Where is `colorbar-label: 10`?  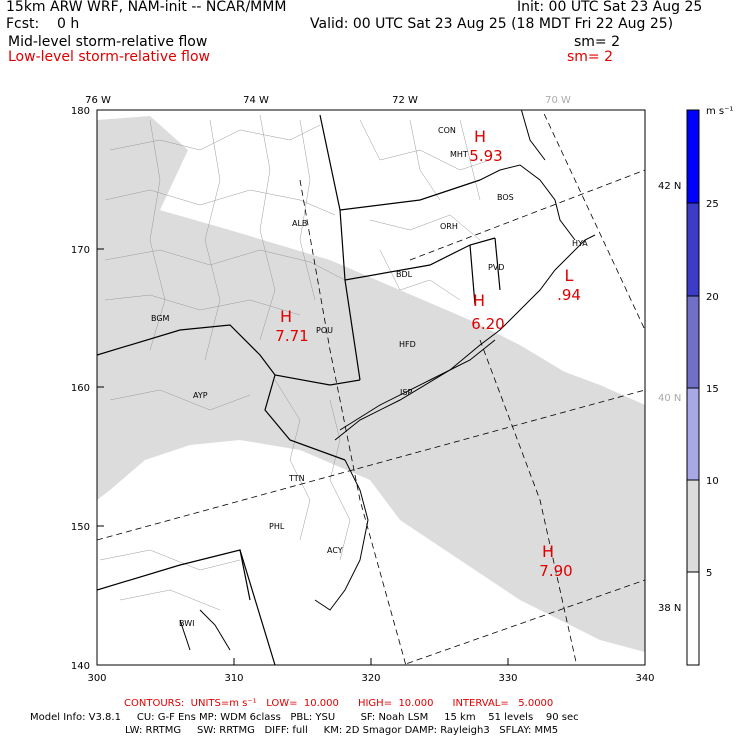 colorbar-label: 10 is located at coordinates (712, 481).